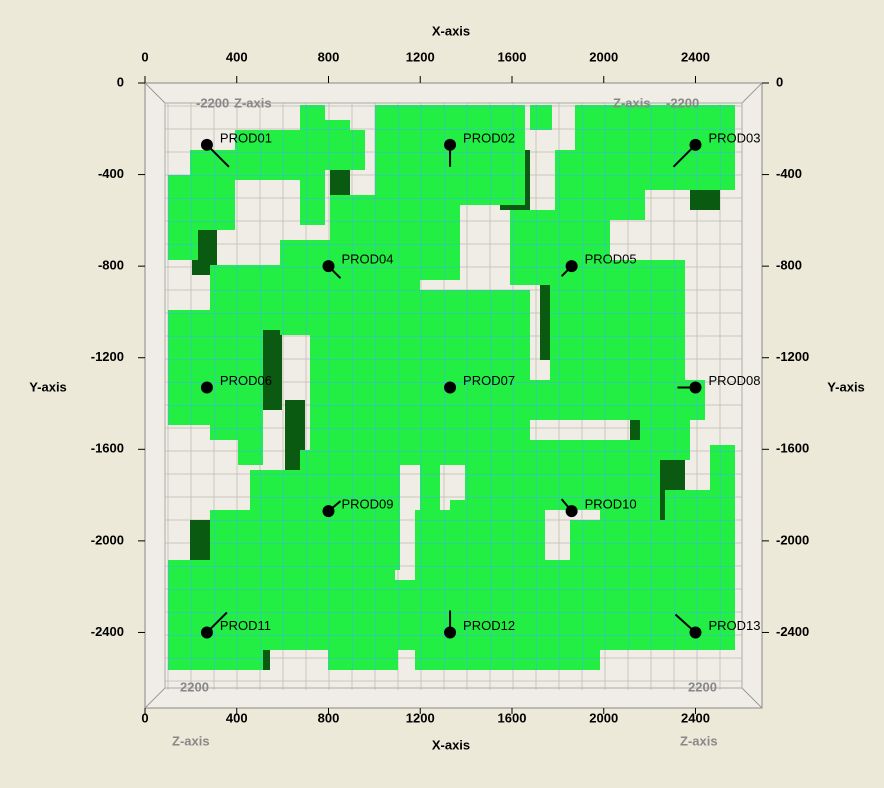 This screenshot has height=788, width=884. What do you see at coordinates (367, 504) in the screenshot?
I see `well-label: PROD09` at bounding box center [367, 504].